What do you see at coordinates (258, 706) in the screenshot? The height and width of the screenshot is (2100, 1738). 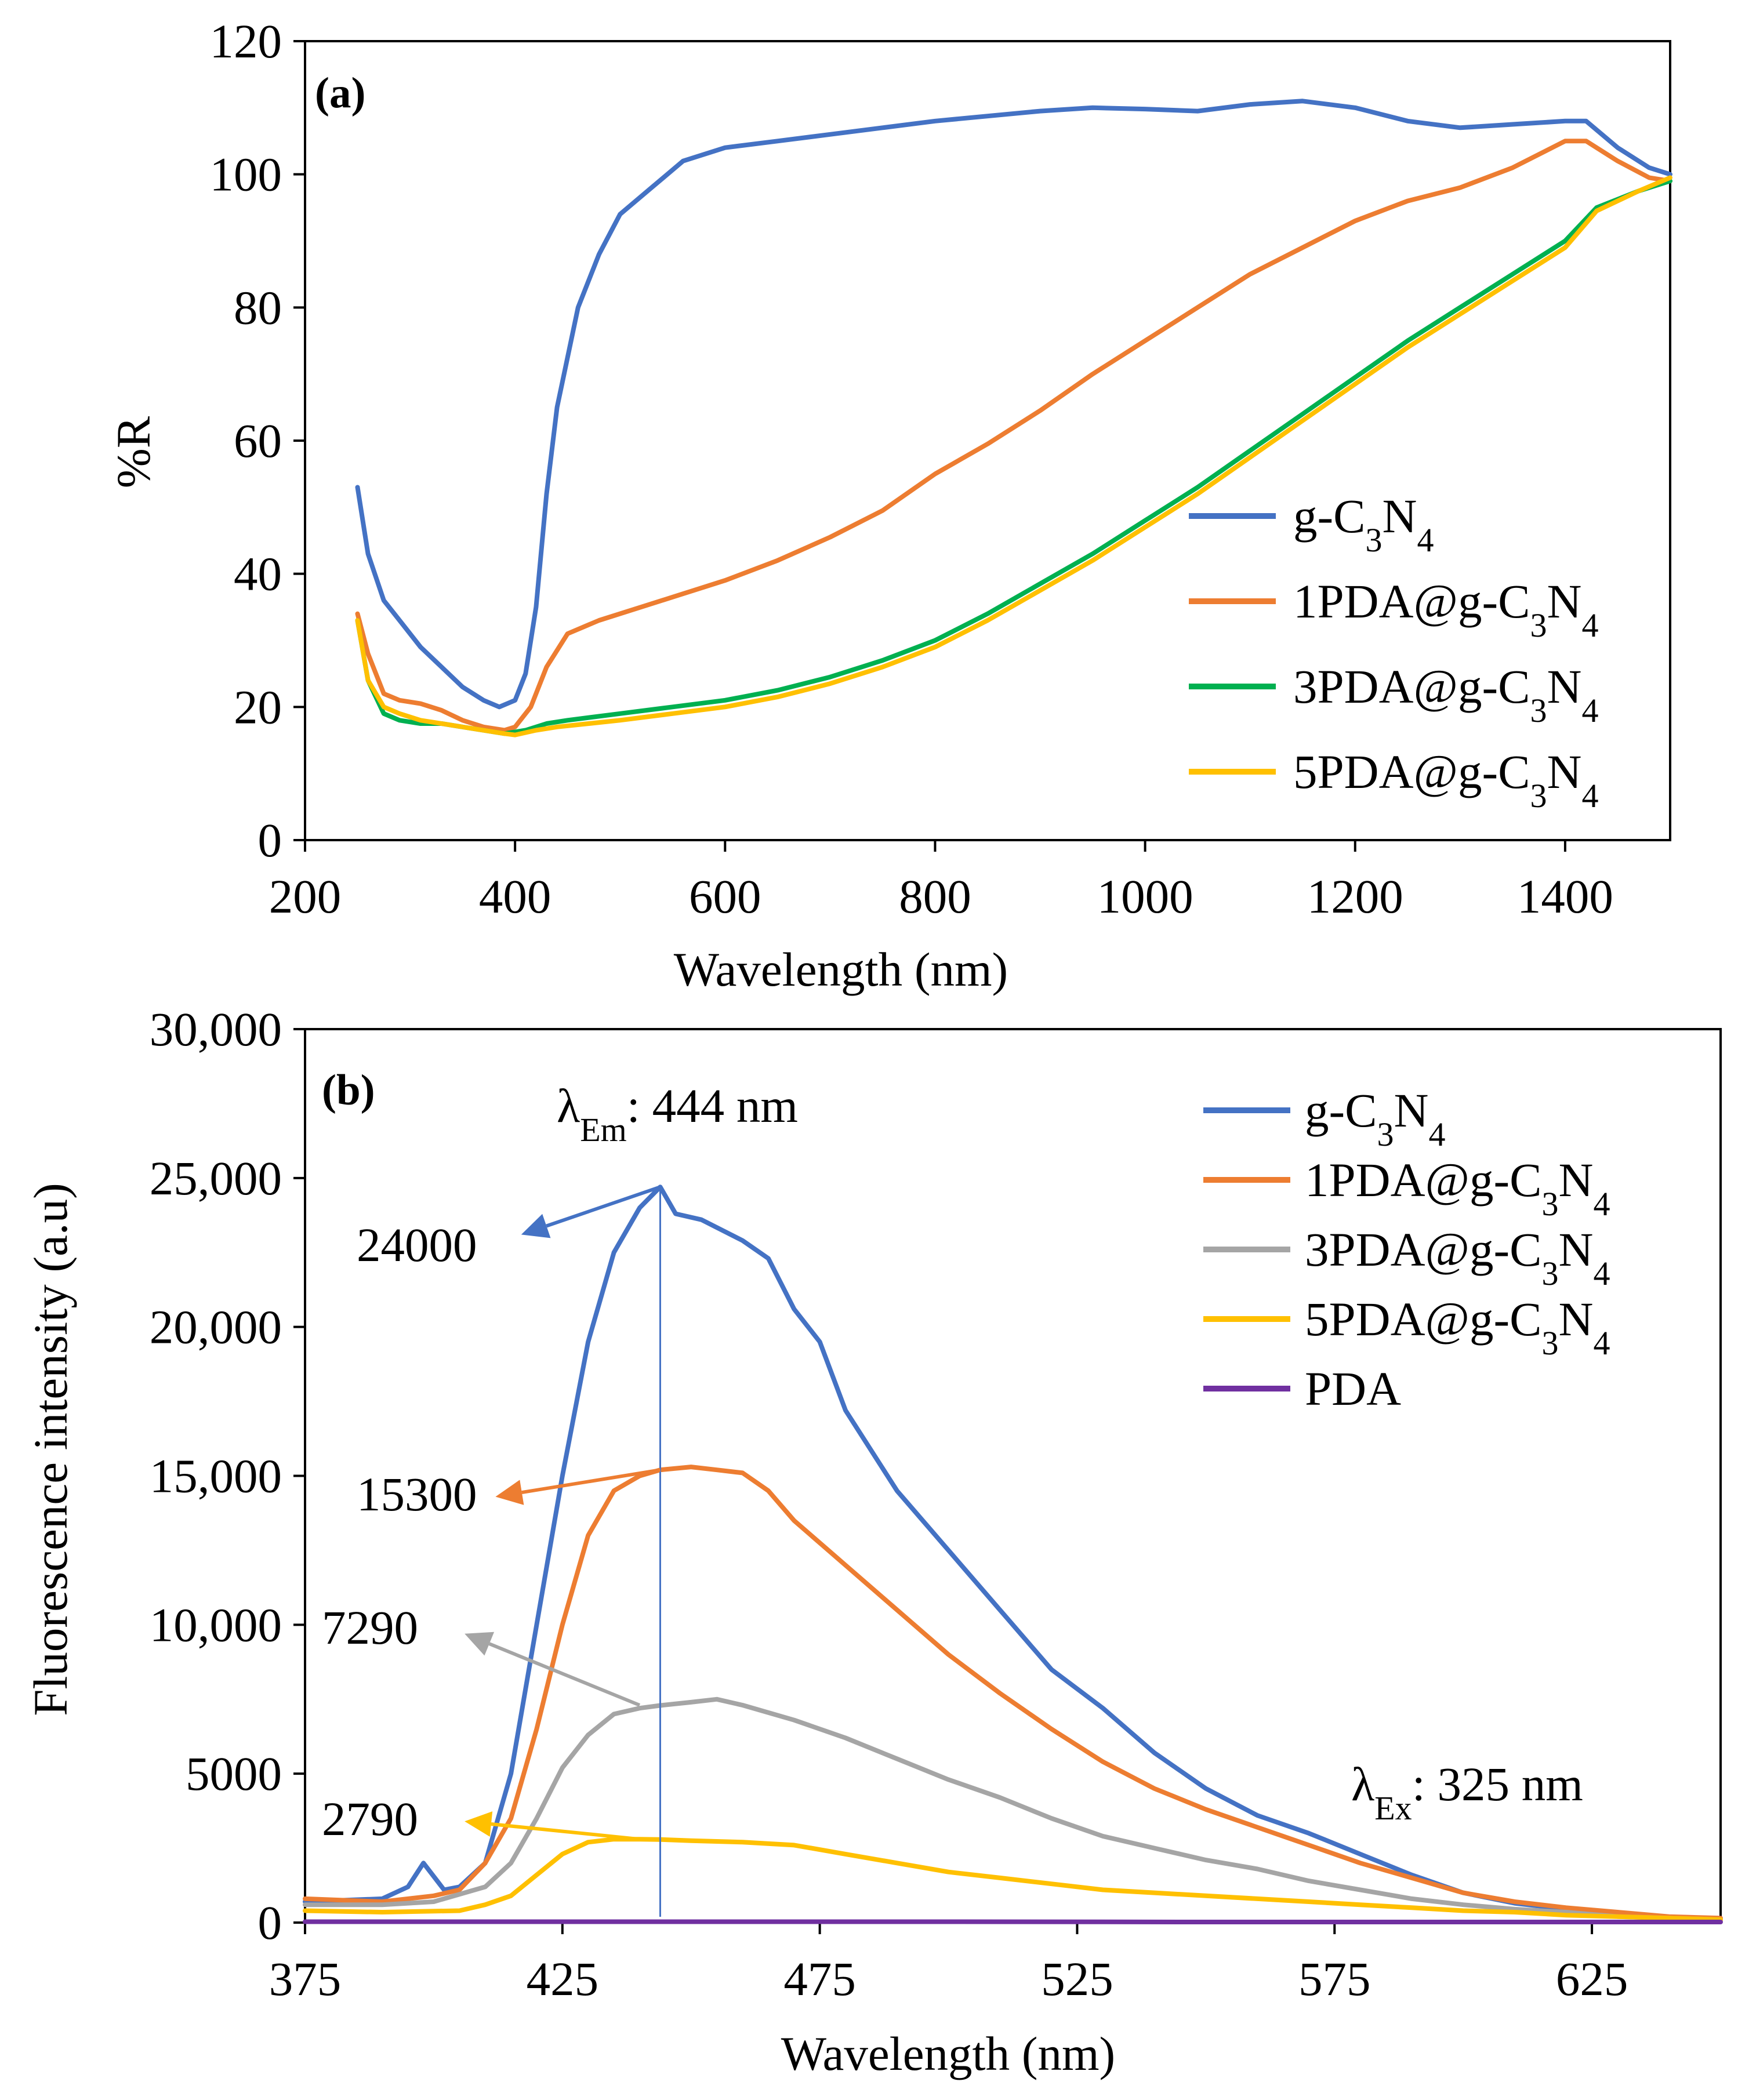 I see `panel-a-y-tick-label: 20` at bounding box center [258, 706].